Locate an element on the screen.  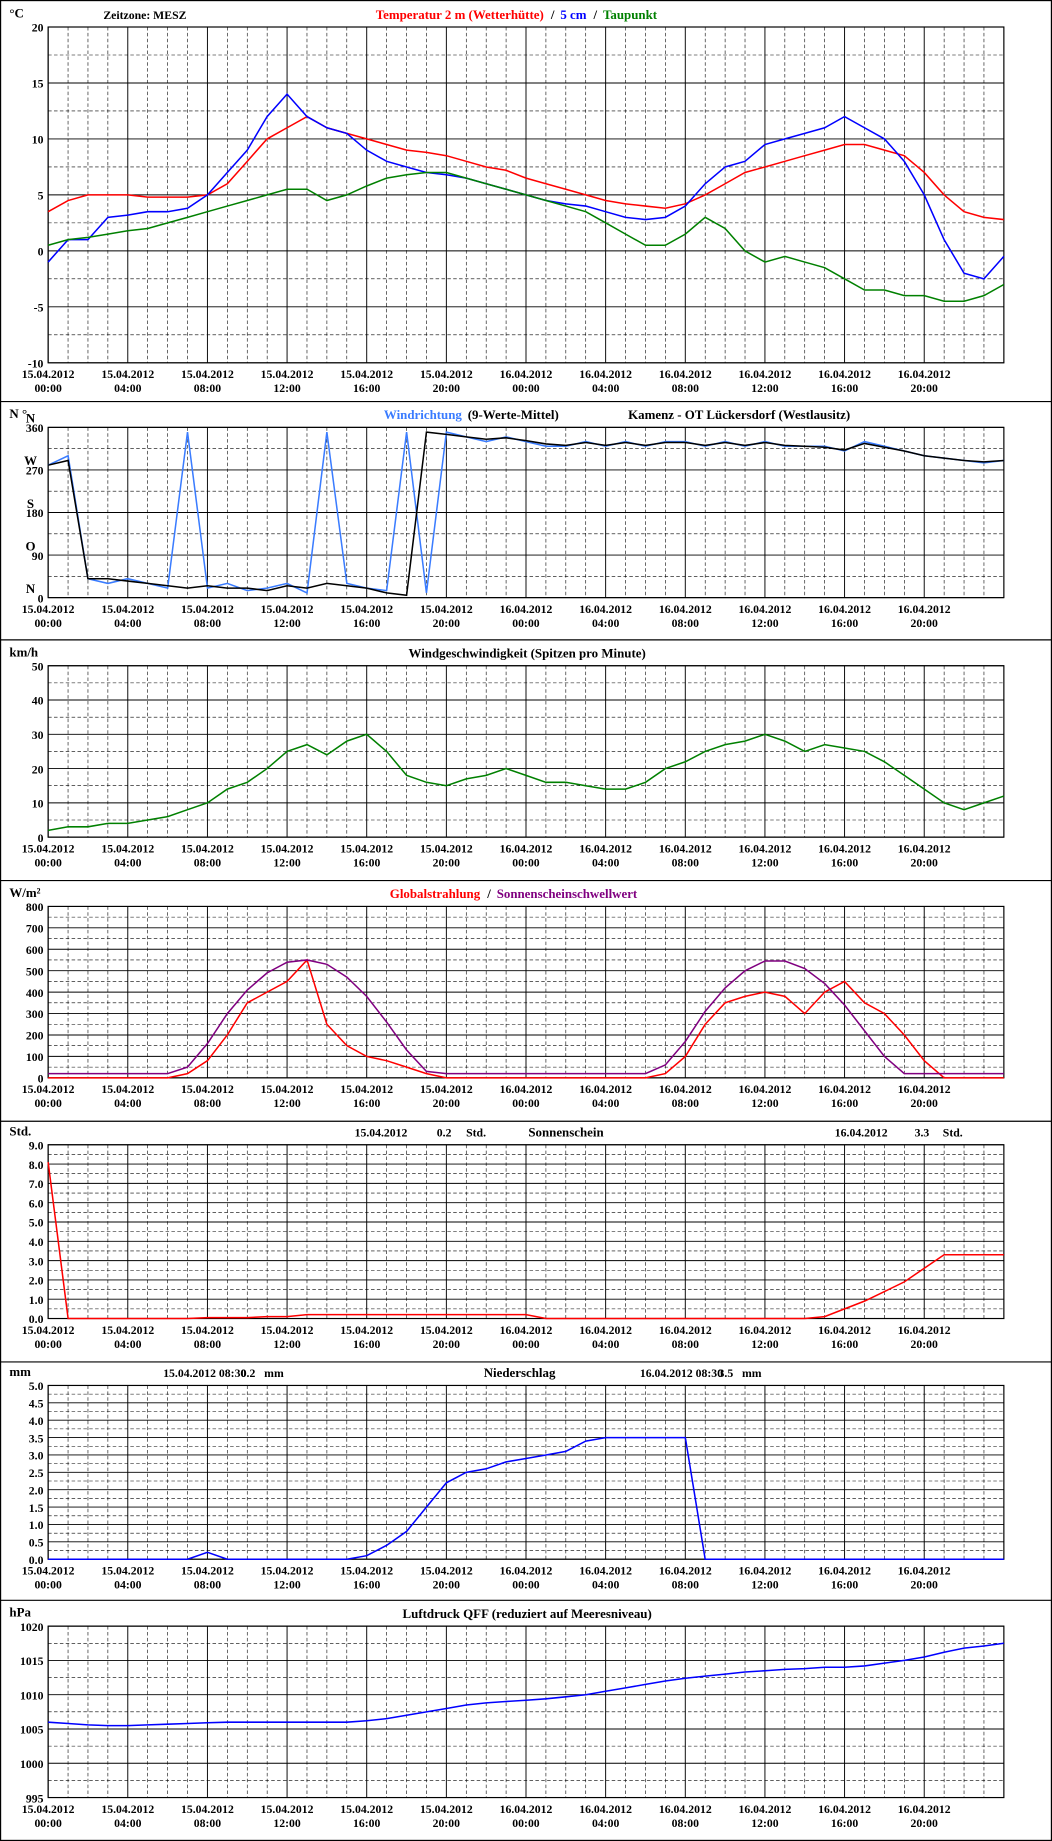
y-tick-label: 1015 is located at coordinates (32, 1661).